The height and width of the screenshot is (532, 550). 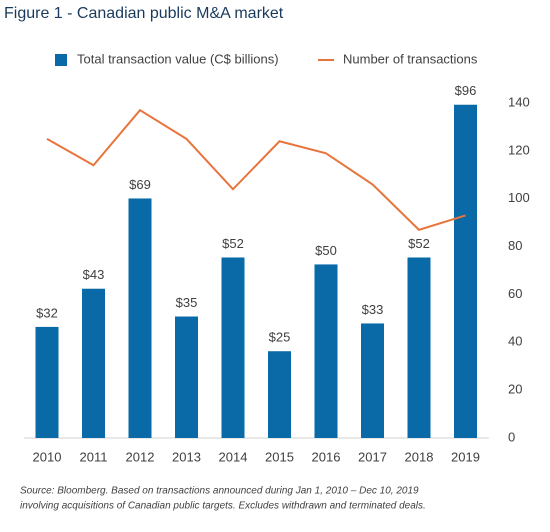 What do you see at coordinates (61, 60) in the screenshot?
I see `legend-swatch` at bounding box center [61, 60].